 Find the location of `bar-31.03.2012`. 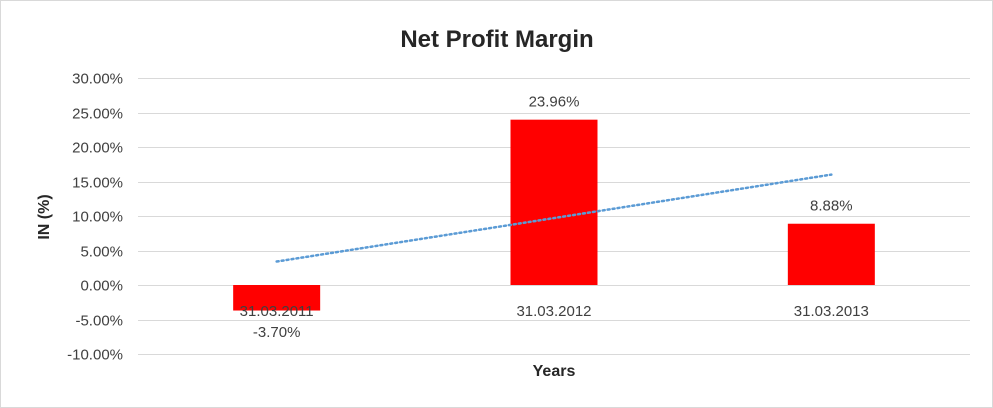

bar-31.03.2012 is located at coordinates (554, 202).